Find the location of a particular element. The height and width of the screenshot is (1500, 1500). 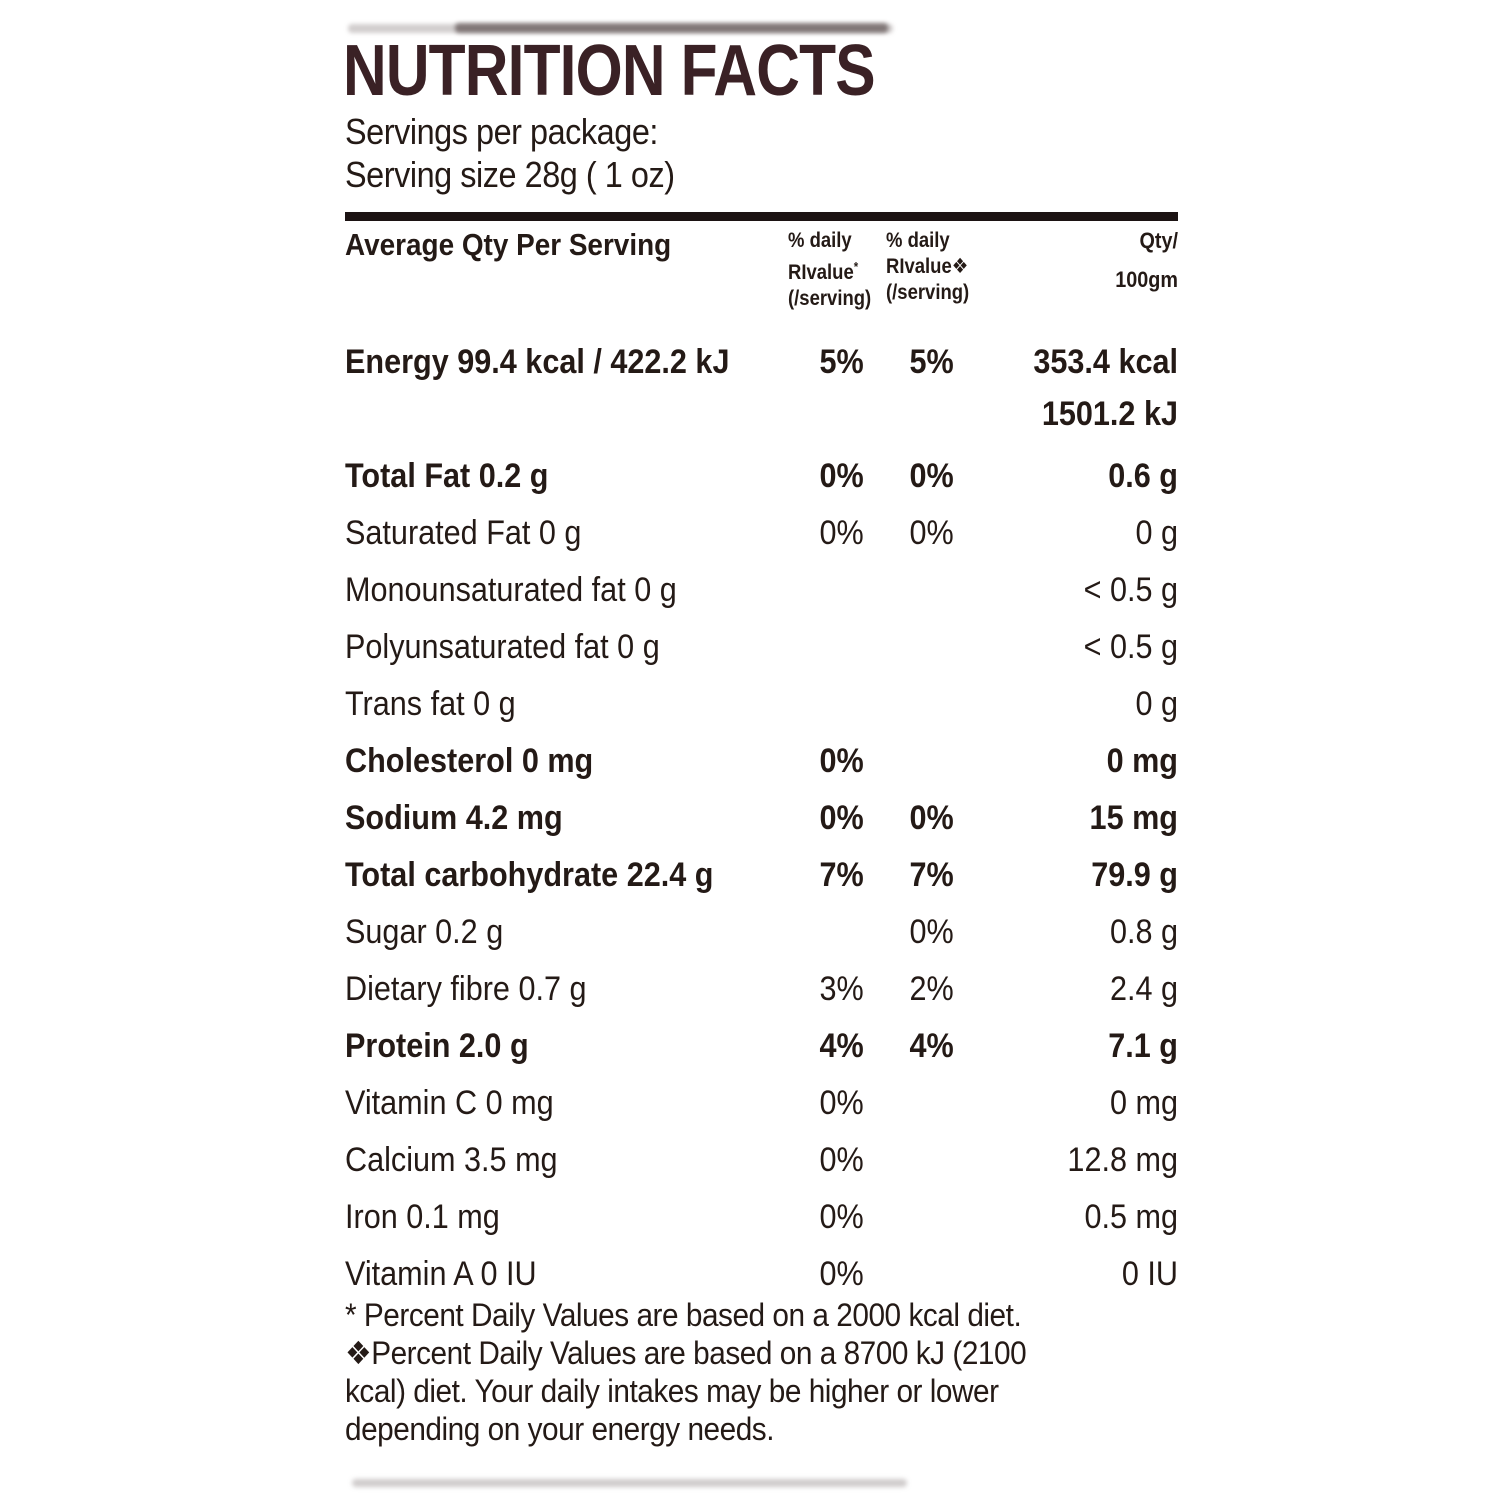

nutrient-row: Trans fat 0 g 0 g is located at coordinates (761, 704).